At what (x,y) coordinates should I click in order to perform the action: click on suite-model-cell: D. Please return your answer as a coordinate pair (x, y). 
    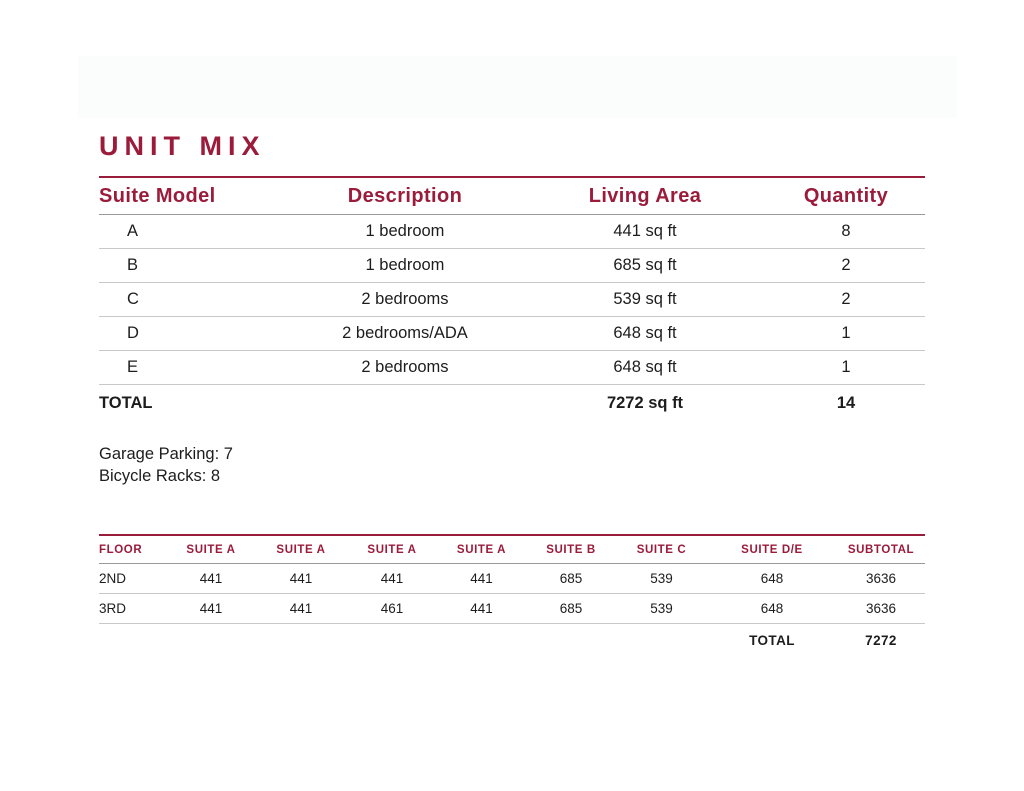
    Looking at the image, I should click on (133, 333).